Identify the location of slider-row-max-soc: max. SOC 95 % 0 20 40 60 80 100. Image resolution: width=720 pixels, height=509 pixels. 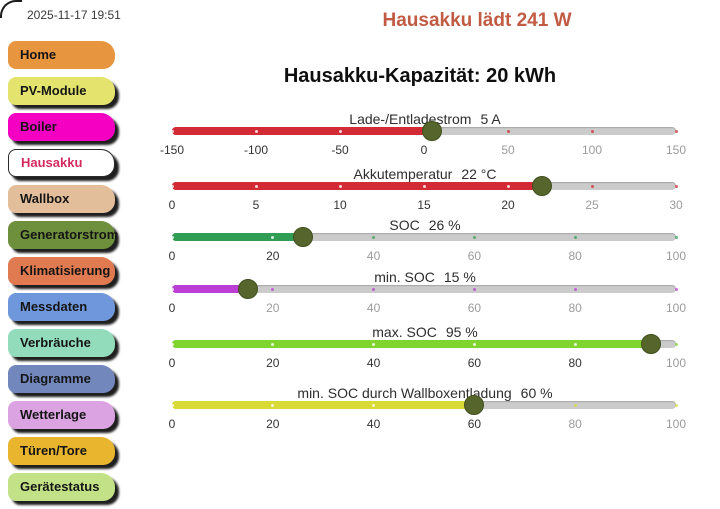
(440, 347).